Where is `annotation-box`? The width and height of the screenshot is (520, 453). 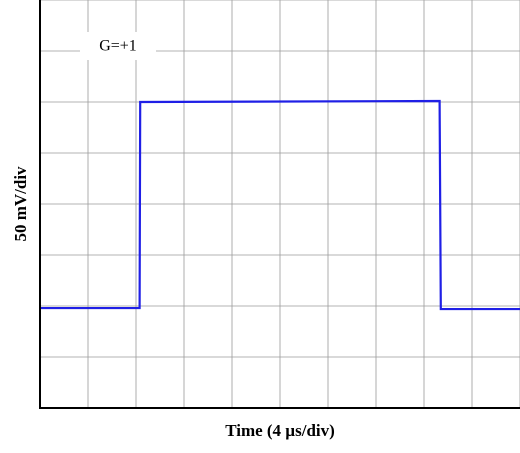
annotation-box is located at coordinates (118, 46).